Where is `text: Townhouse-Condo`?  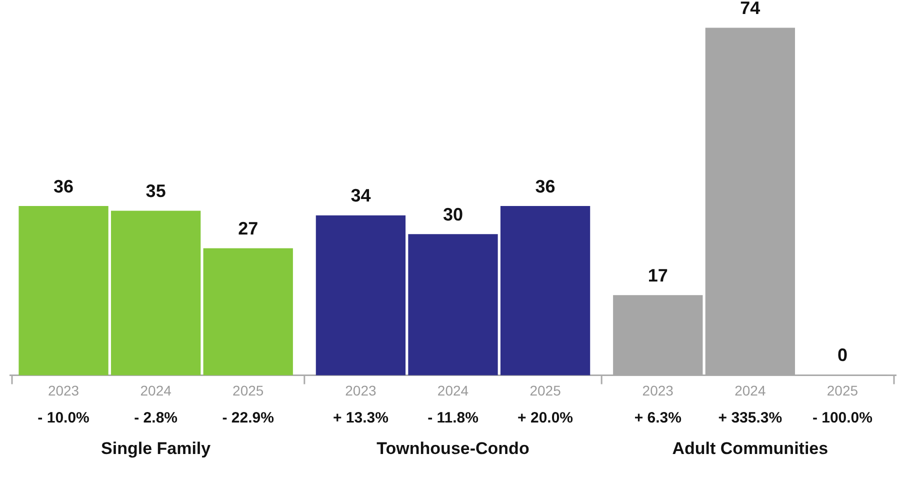
text: Townhouse-Condo is located at coordinates (453, 448).